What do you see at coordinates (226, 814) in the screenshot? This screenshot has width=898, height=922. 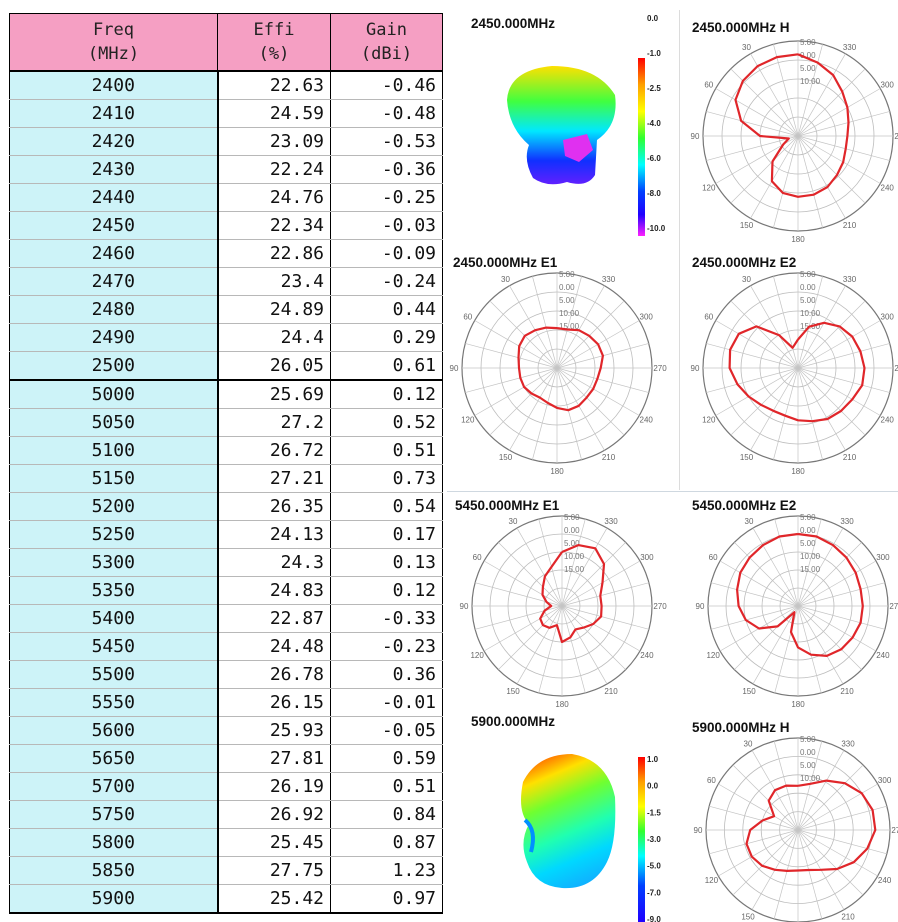 I see `table-row: 5750 26.92 0.84` at bounding box center [226, 814].